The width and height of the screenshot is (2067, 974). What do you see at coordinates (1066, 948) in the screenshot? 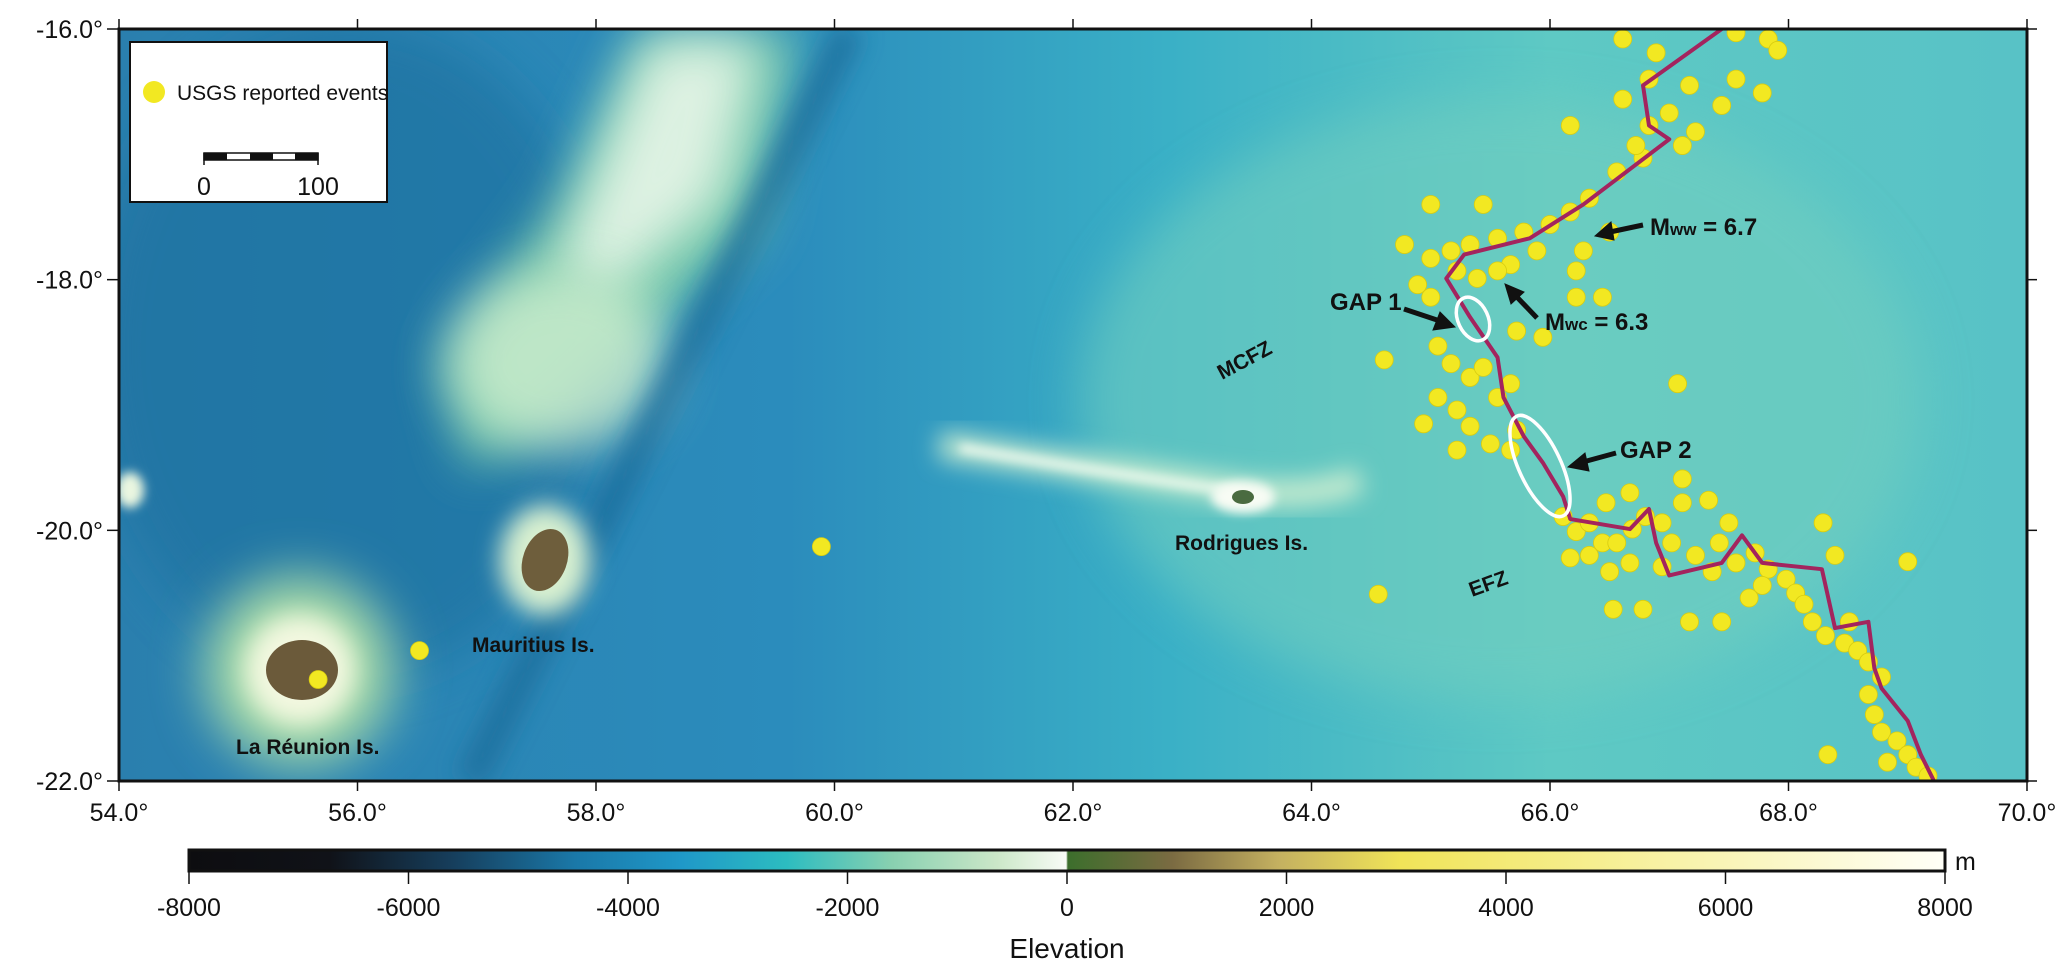
I see `colorbar-label: Elevation` at bounding box center [1066, 948].